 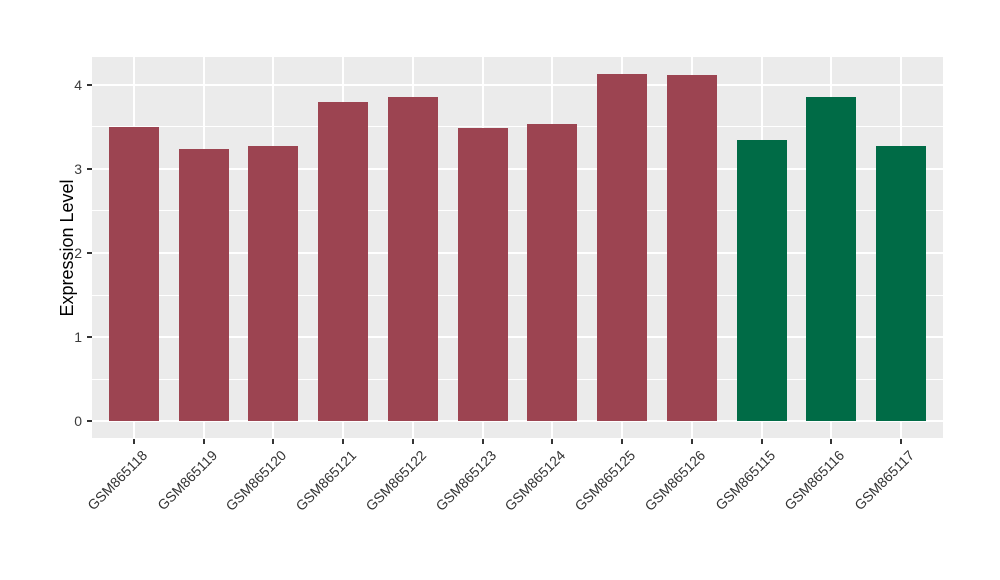 I want to click on y-tick-label: 0, so click(x=78, y=421).